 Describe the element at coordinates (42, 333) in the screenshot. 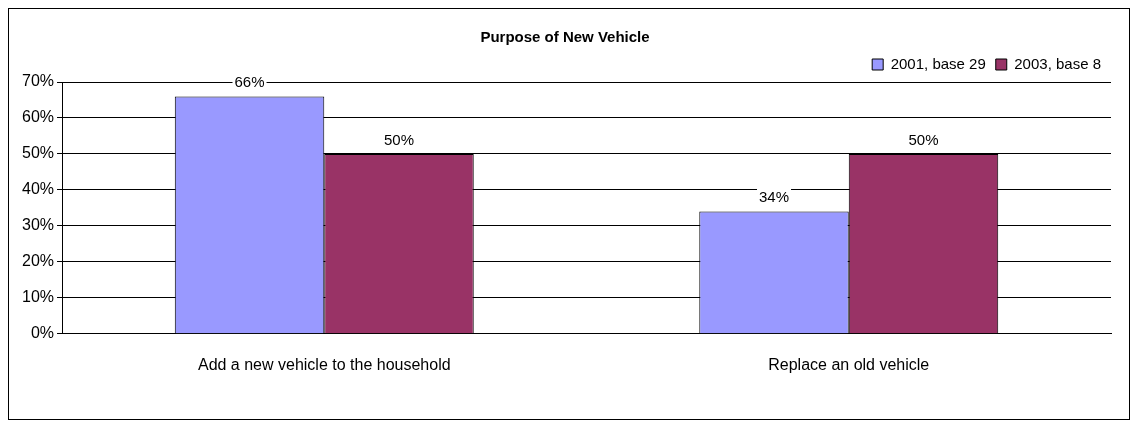

I see `y-tick-label: 0%` at that location.